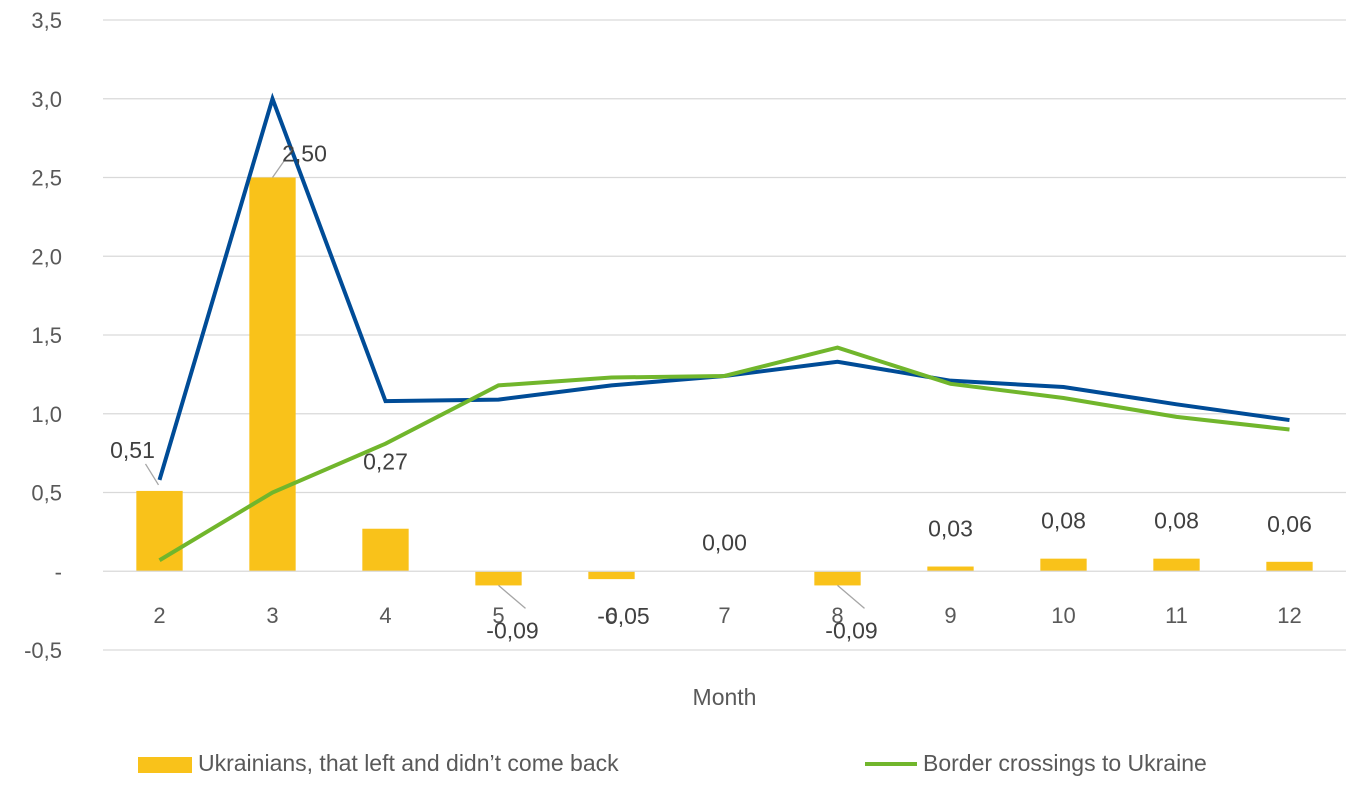 The height and width of the screenshot is (786, 1346). What do you see at coordinates (498, 615) in the screenshot?
I see `x-tick-label: 5` at bounding box center [498, 615].